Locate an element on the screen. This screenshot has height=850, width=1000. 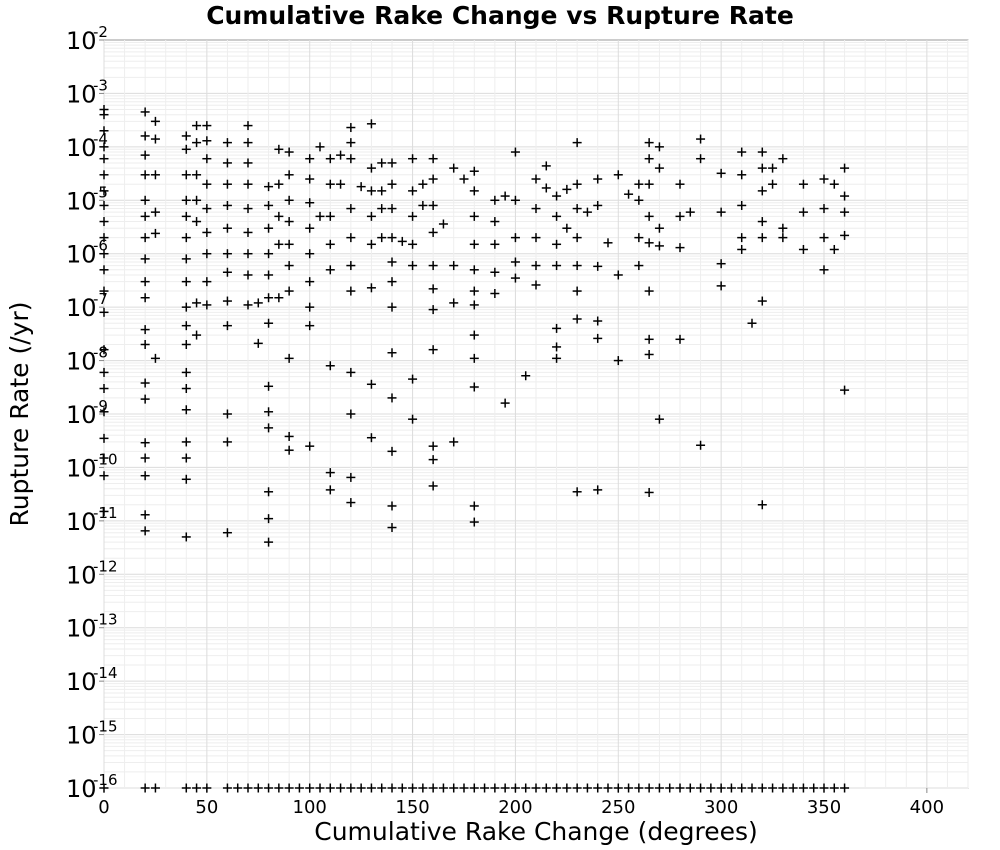
y-axis-label: Rupture Rate (/yr) is located at coordinates (19, 414).